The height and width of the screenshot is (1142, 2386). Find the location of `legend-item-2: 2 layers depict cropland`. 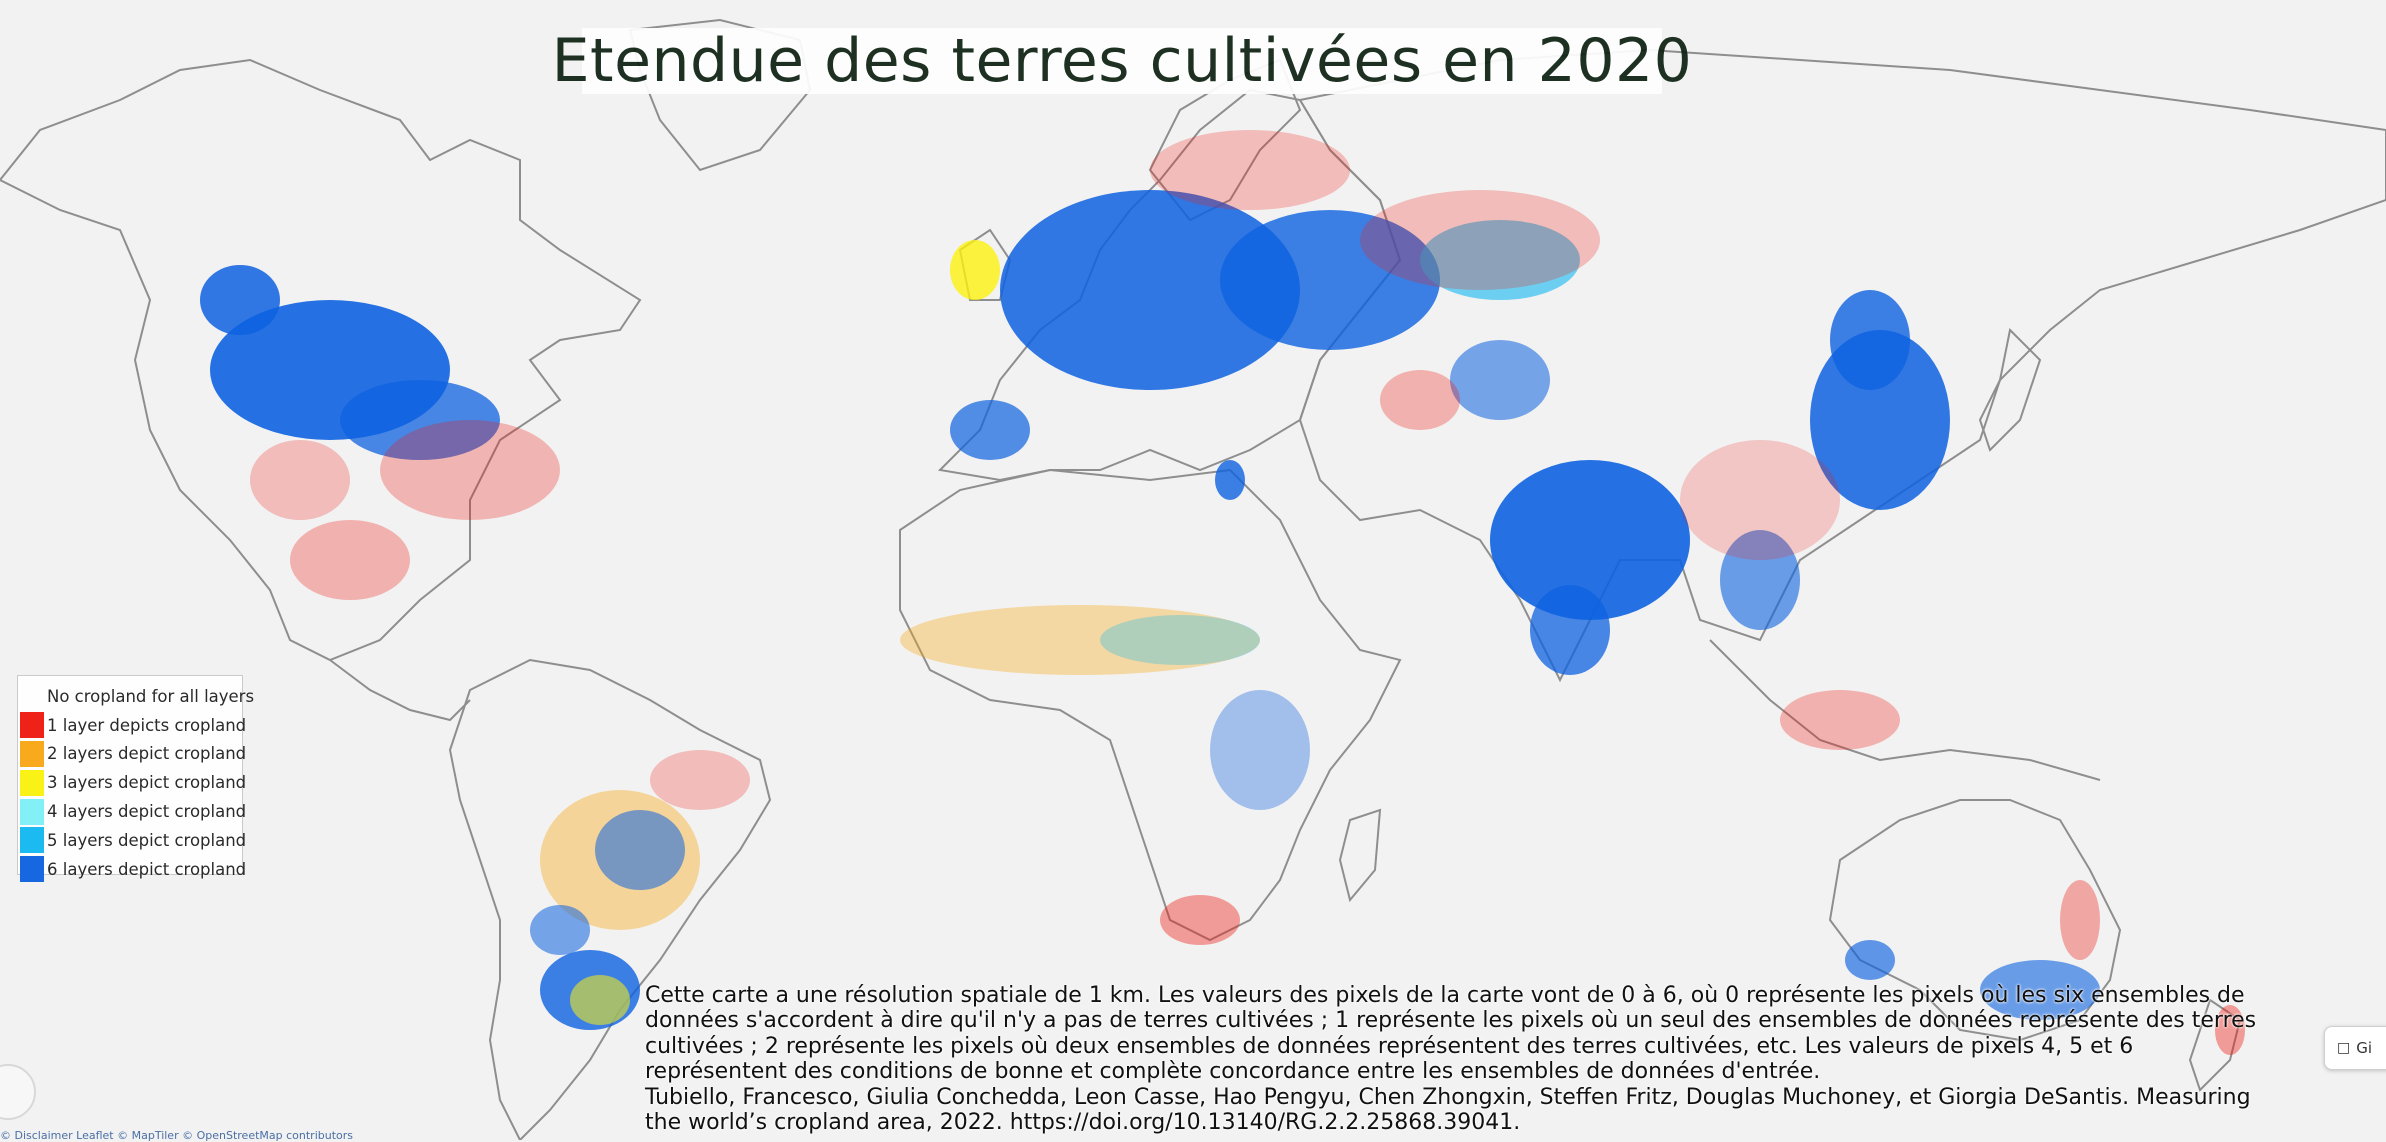

legend-item-2: 2 layers depict cropland is located at coordinates (133, 754).